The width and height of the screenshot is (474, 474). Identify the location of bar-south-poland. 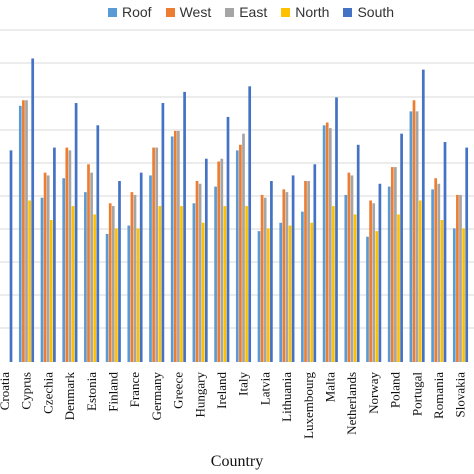
(401, 247).